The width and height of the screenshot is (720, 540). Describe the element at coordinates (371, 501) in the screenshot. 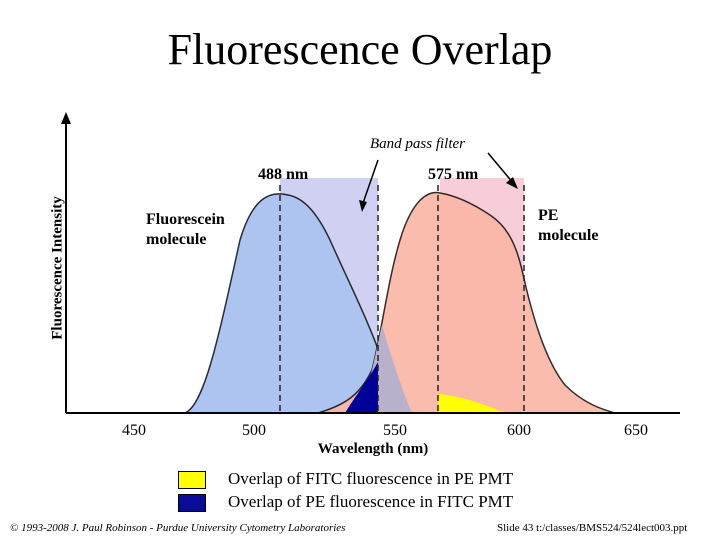

I see `legend-label: Overlap of PE fluorescence in FITC PMT` at that location.